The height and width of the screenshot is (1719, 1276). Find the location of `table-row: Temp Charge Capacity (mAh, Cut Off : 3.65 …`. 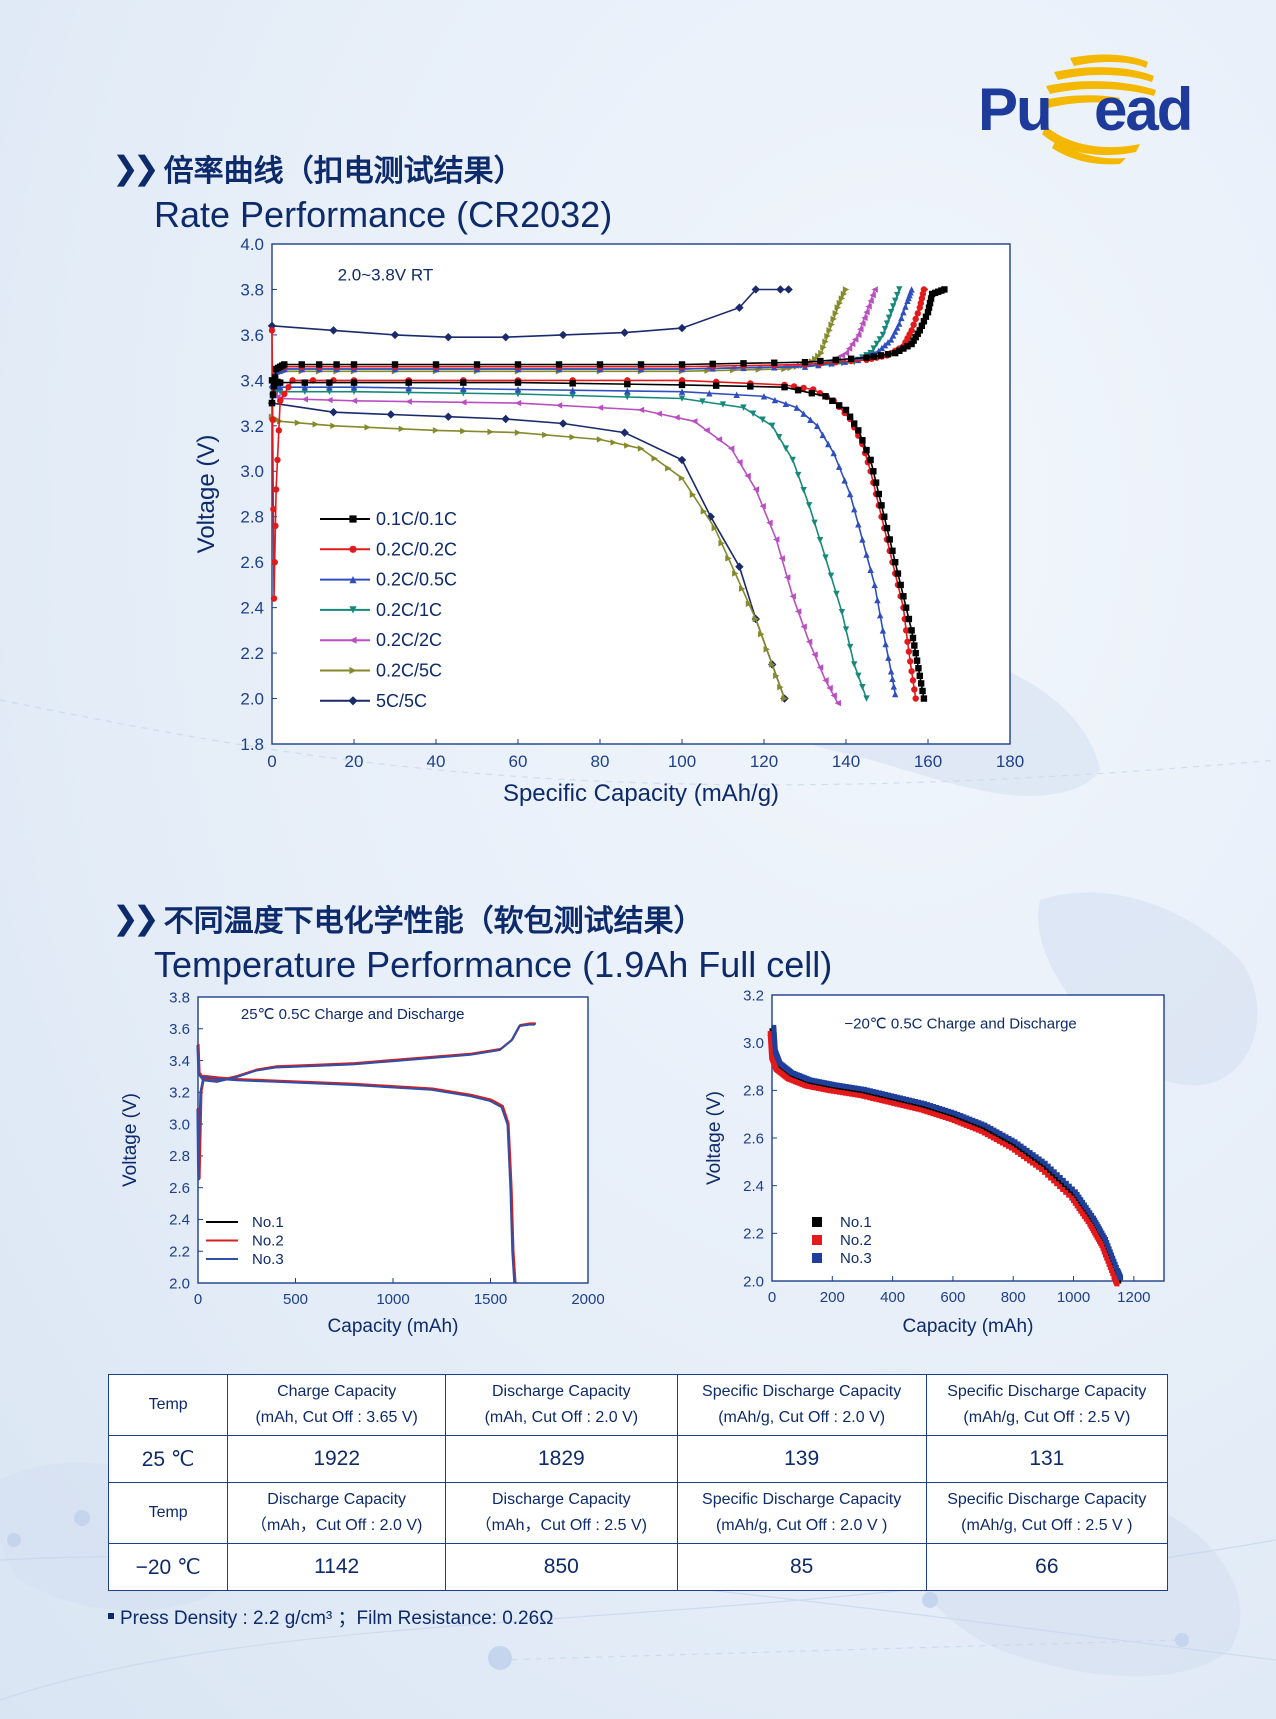

table-row: Temp Charge Capacity (mAh, Cut Off : 3.65 … is located at coordinates (638, 1405).